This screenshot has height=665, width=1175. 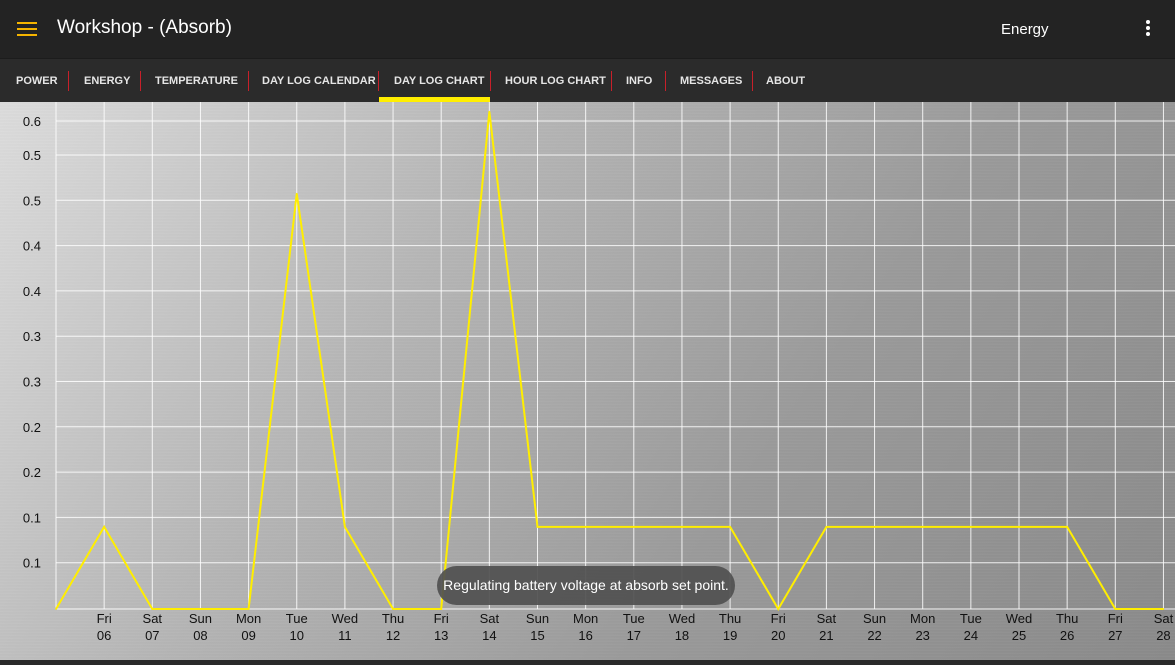 What do you see at coordinates (37, 81) in the screenshot?
I see `tab-power: POWER` at bounding box center [37, 81].